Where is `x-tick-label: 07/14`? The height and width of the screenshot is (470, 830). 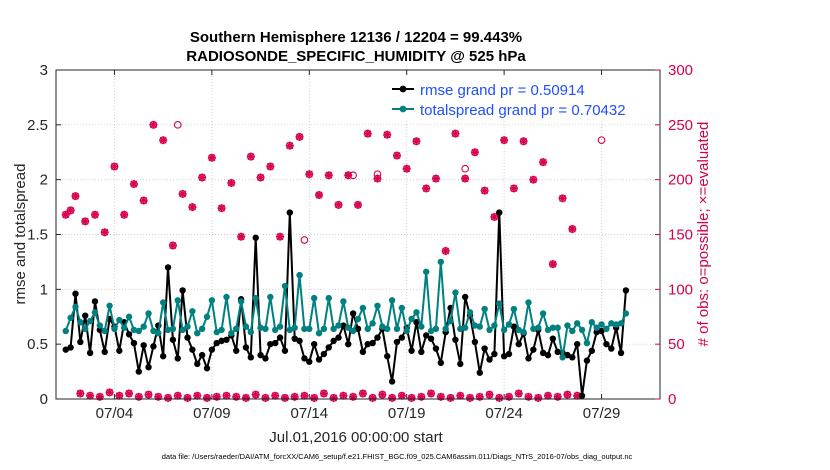
x-tick-label: 07/14 is located at coordinates (310, 413).